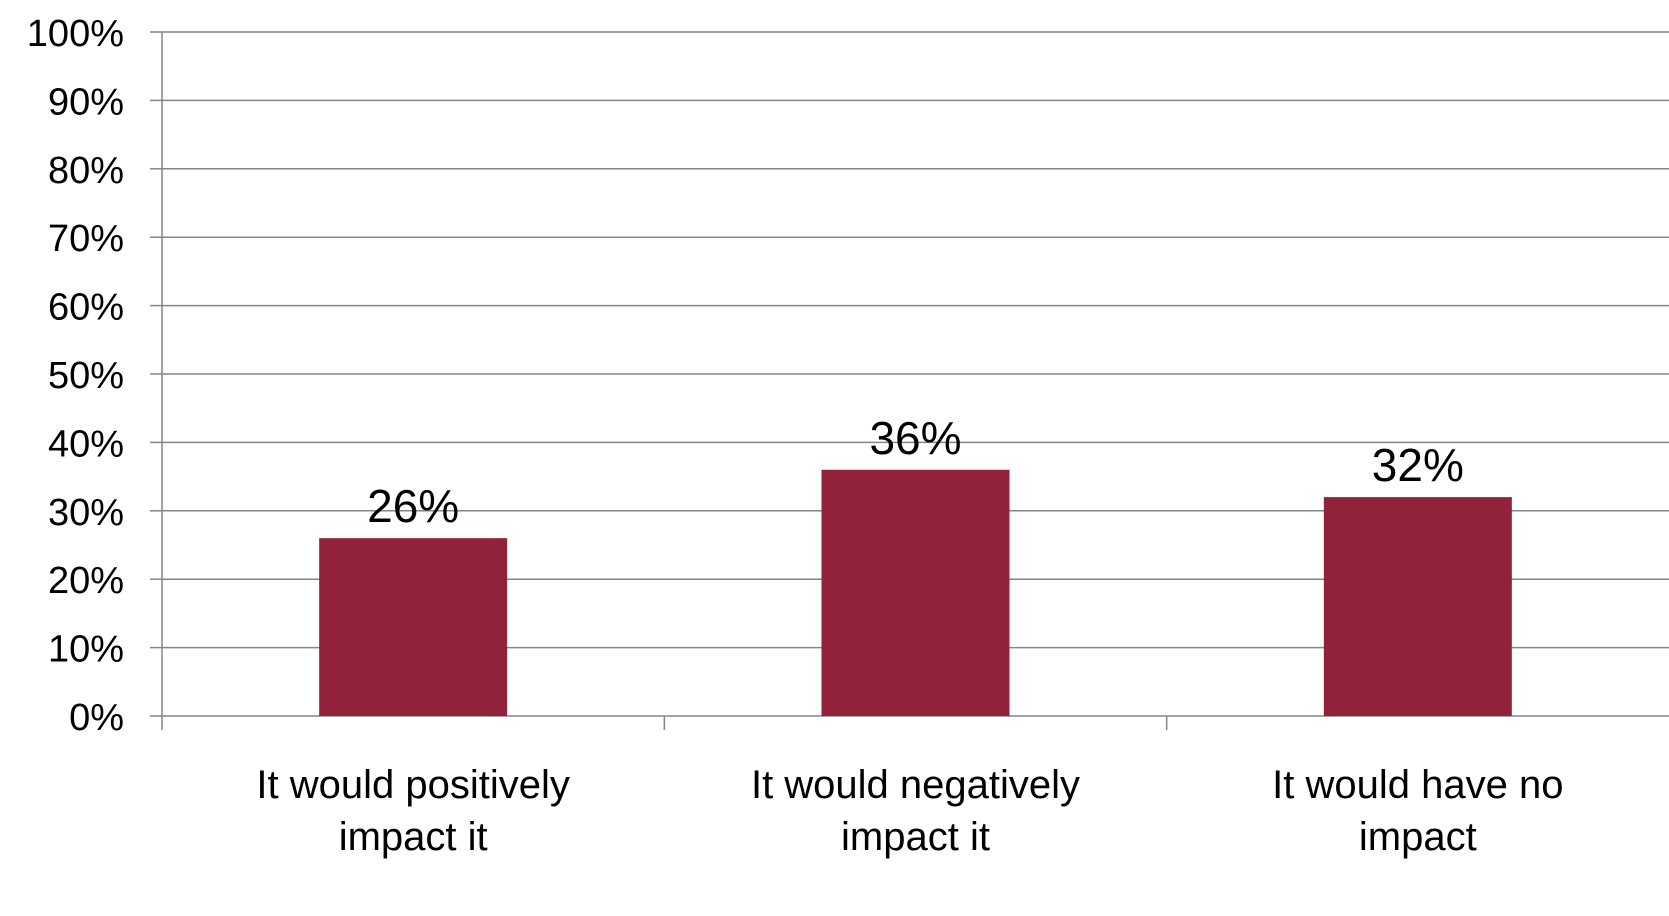 The width and height of the screenshot is (1669, 916). Describe the element at coordinates (86, 513) in the screenshot. I see `y-tick-label: 30%` at that location.